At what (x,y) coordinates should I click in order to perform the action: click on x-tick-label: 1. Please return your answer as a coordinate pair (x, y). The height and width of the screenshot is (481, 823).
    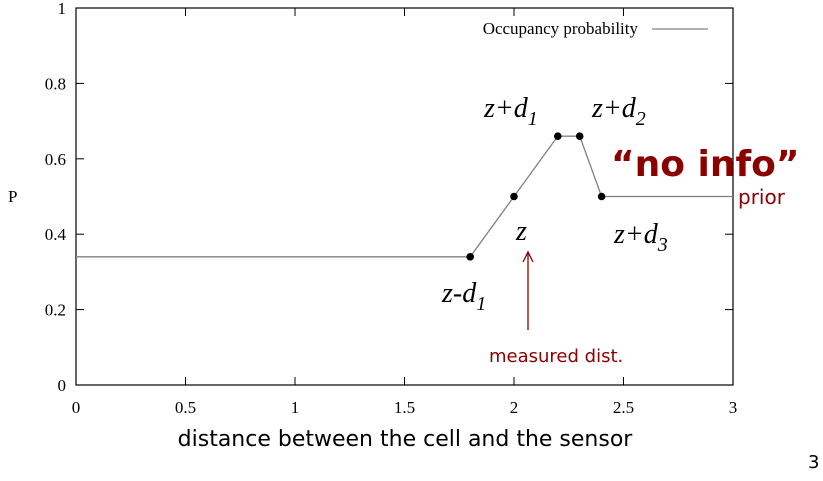
    Looking at the image, I should click on (295, 407).